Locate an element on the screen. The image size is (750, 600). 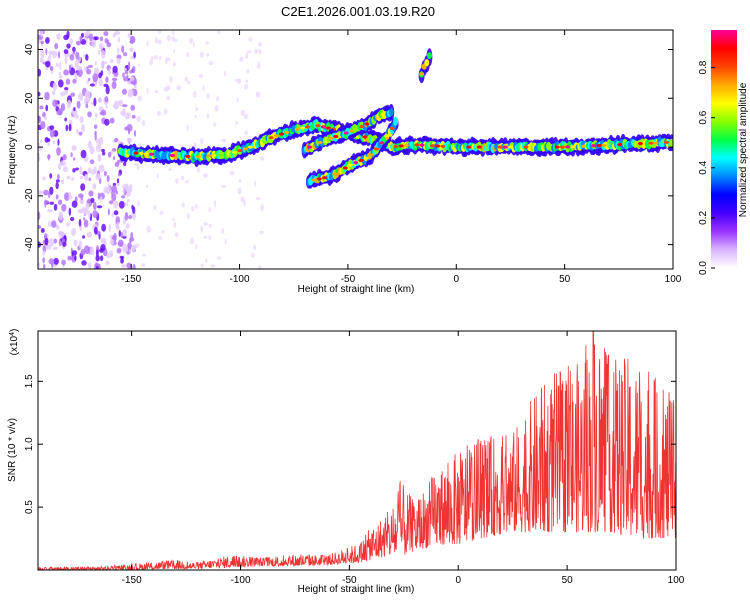
snr-y-multiplier-base: (x10 is located at coordinates (14, 345).